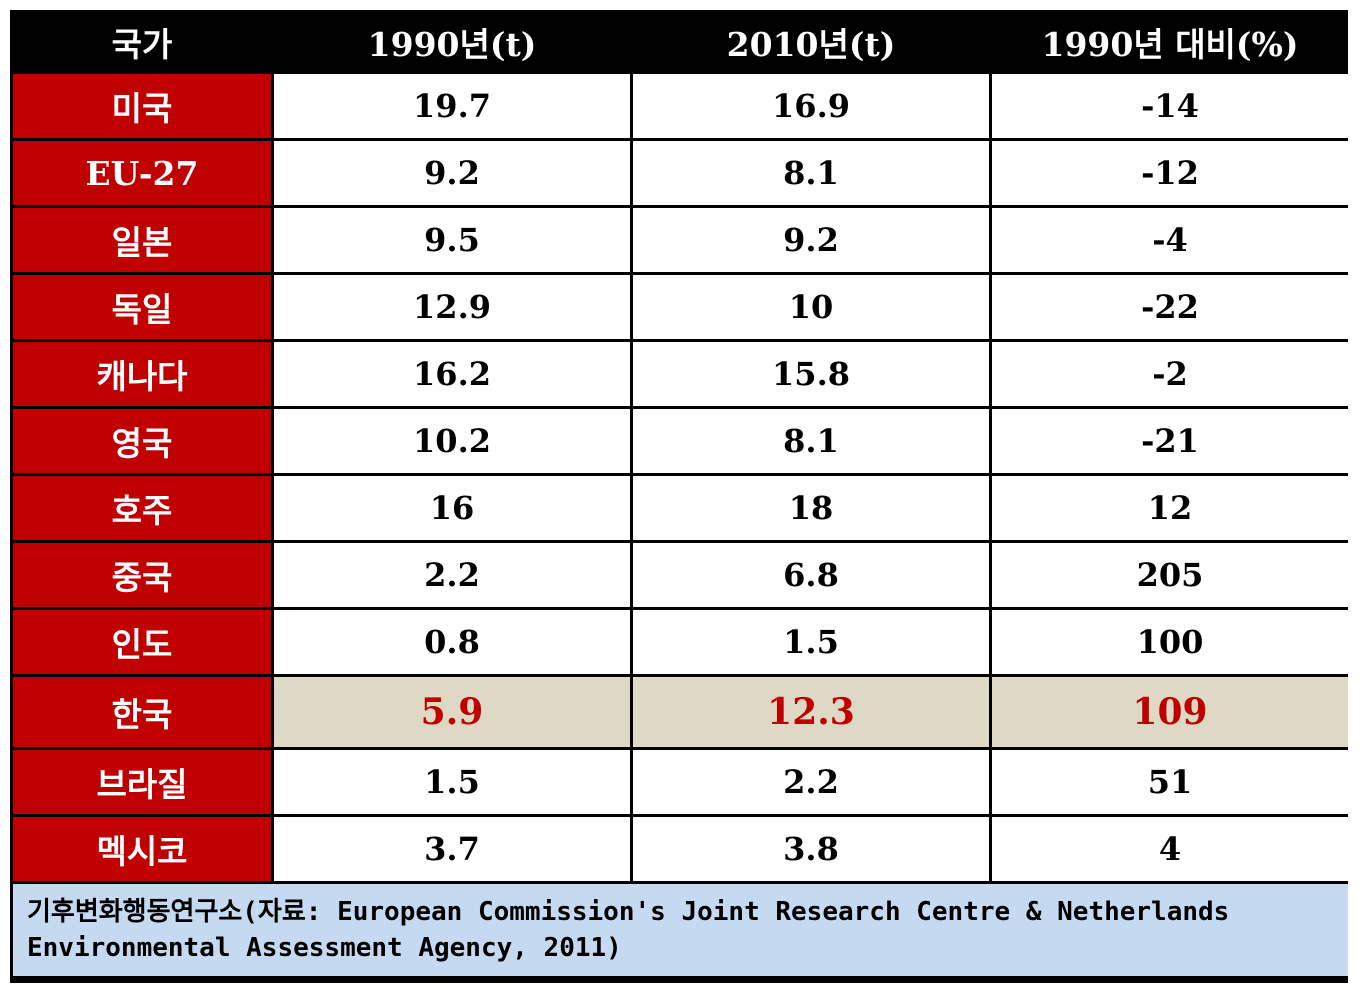  Describe the element at coordinates (1170, 42) in the screenshot. I see `header-change: 1990년 대비(%)` at that location.